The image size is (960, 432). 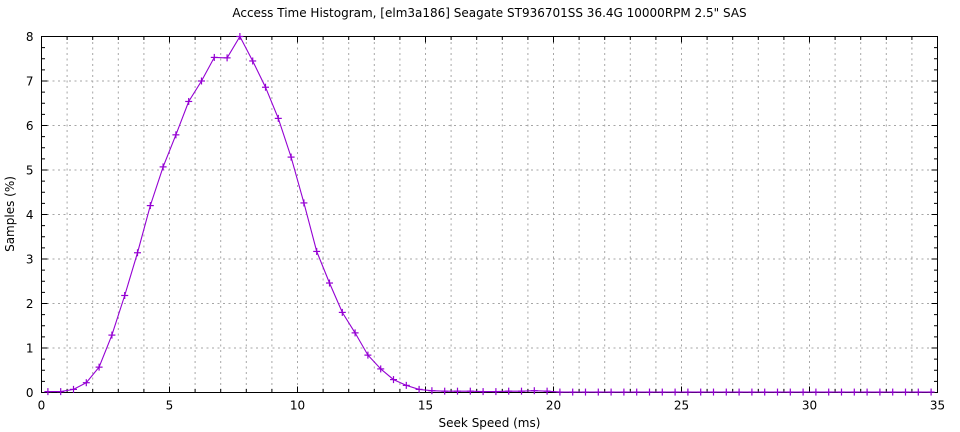 I want to click on y-tick-label: 0, so click(x=30, y=393).